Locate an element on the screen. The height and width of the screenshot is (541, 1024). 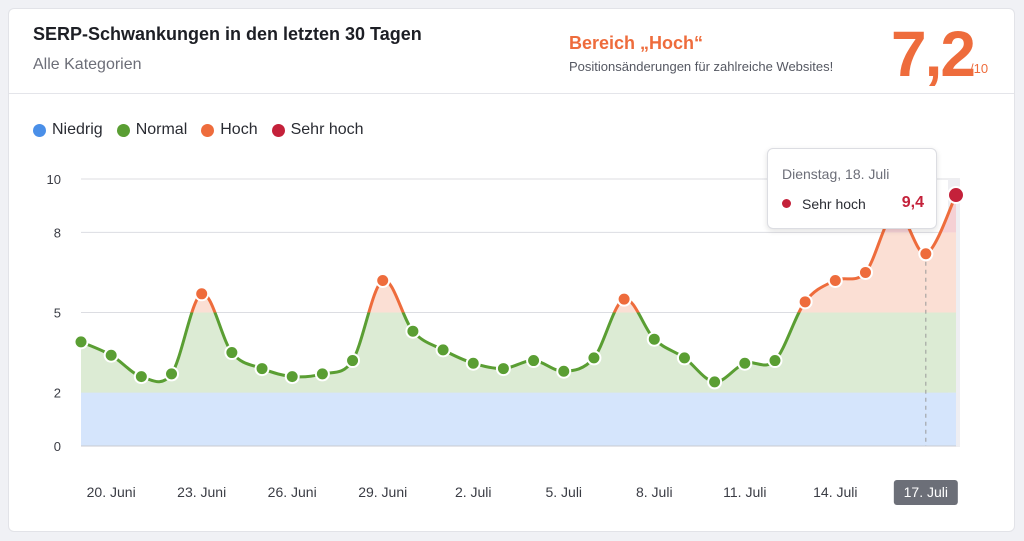
y-tick-label: 2 is located at coordinates (57, 393).